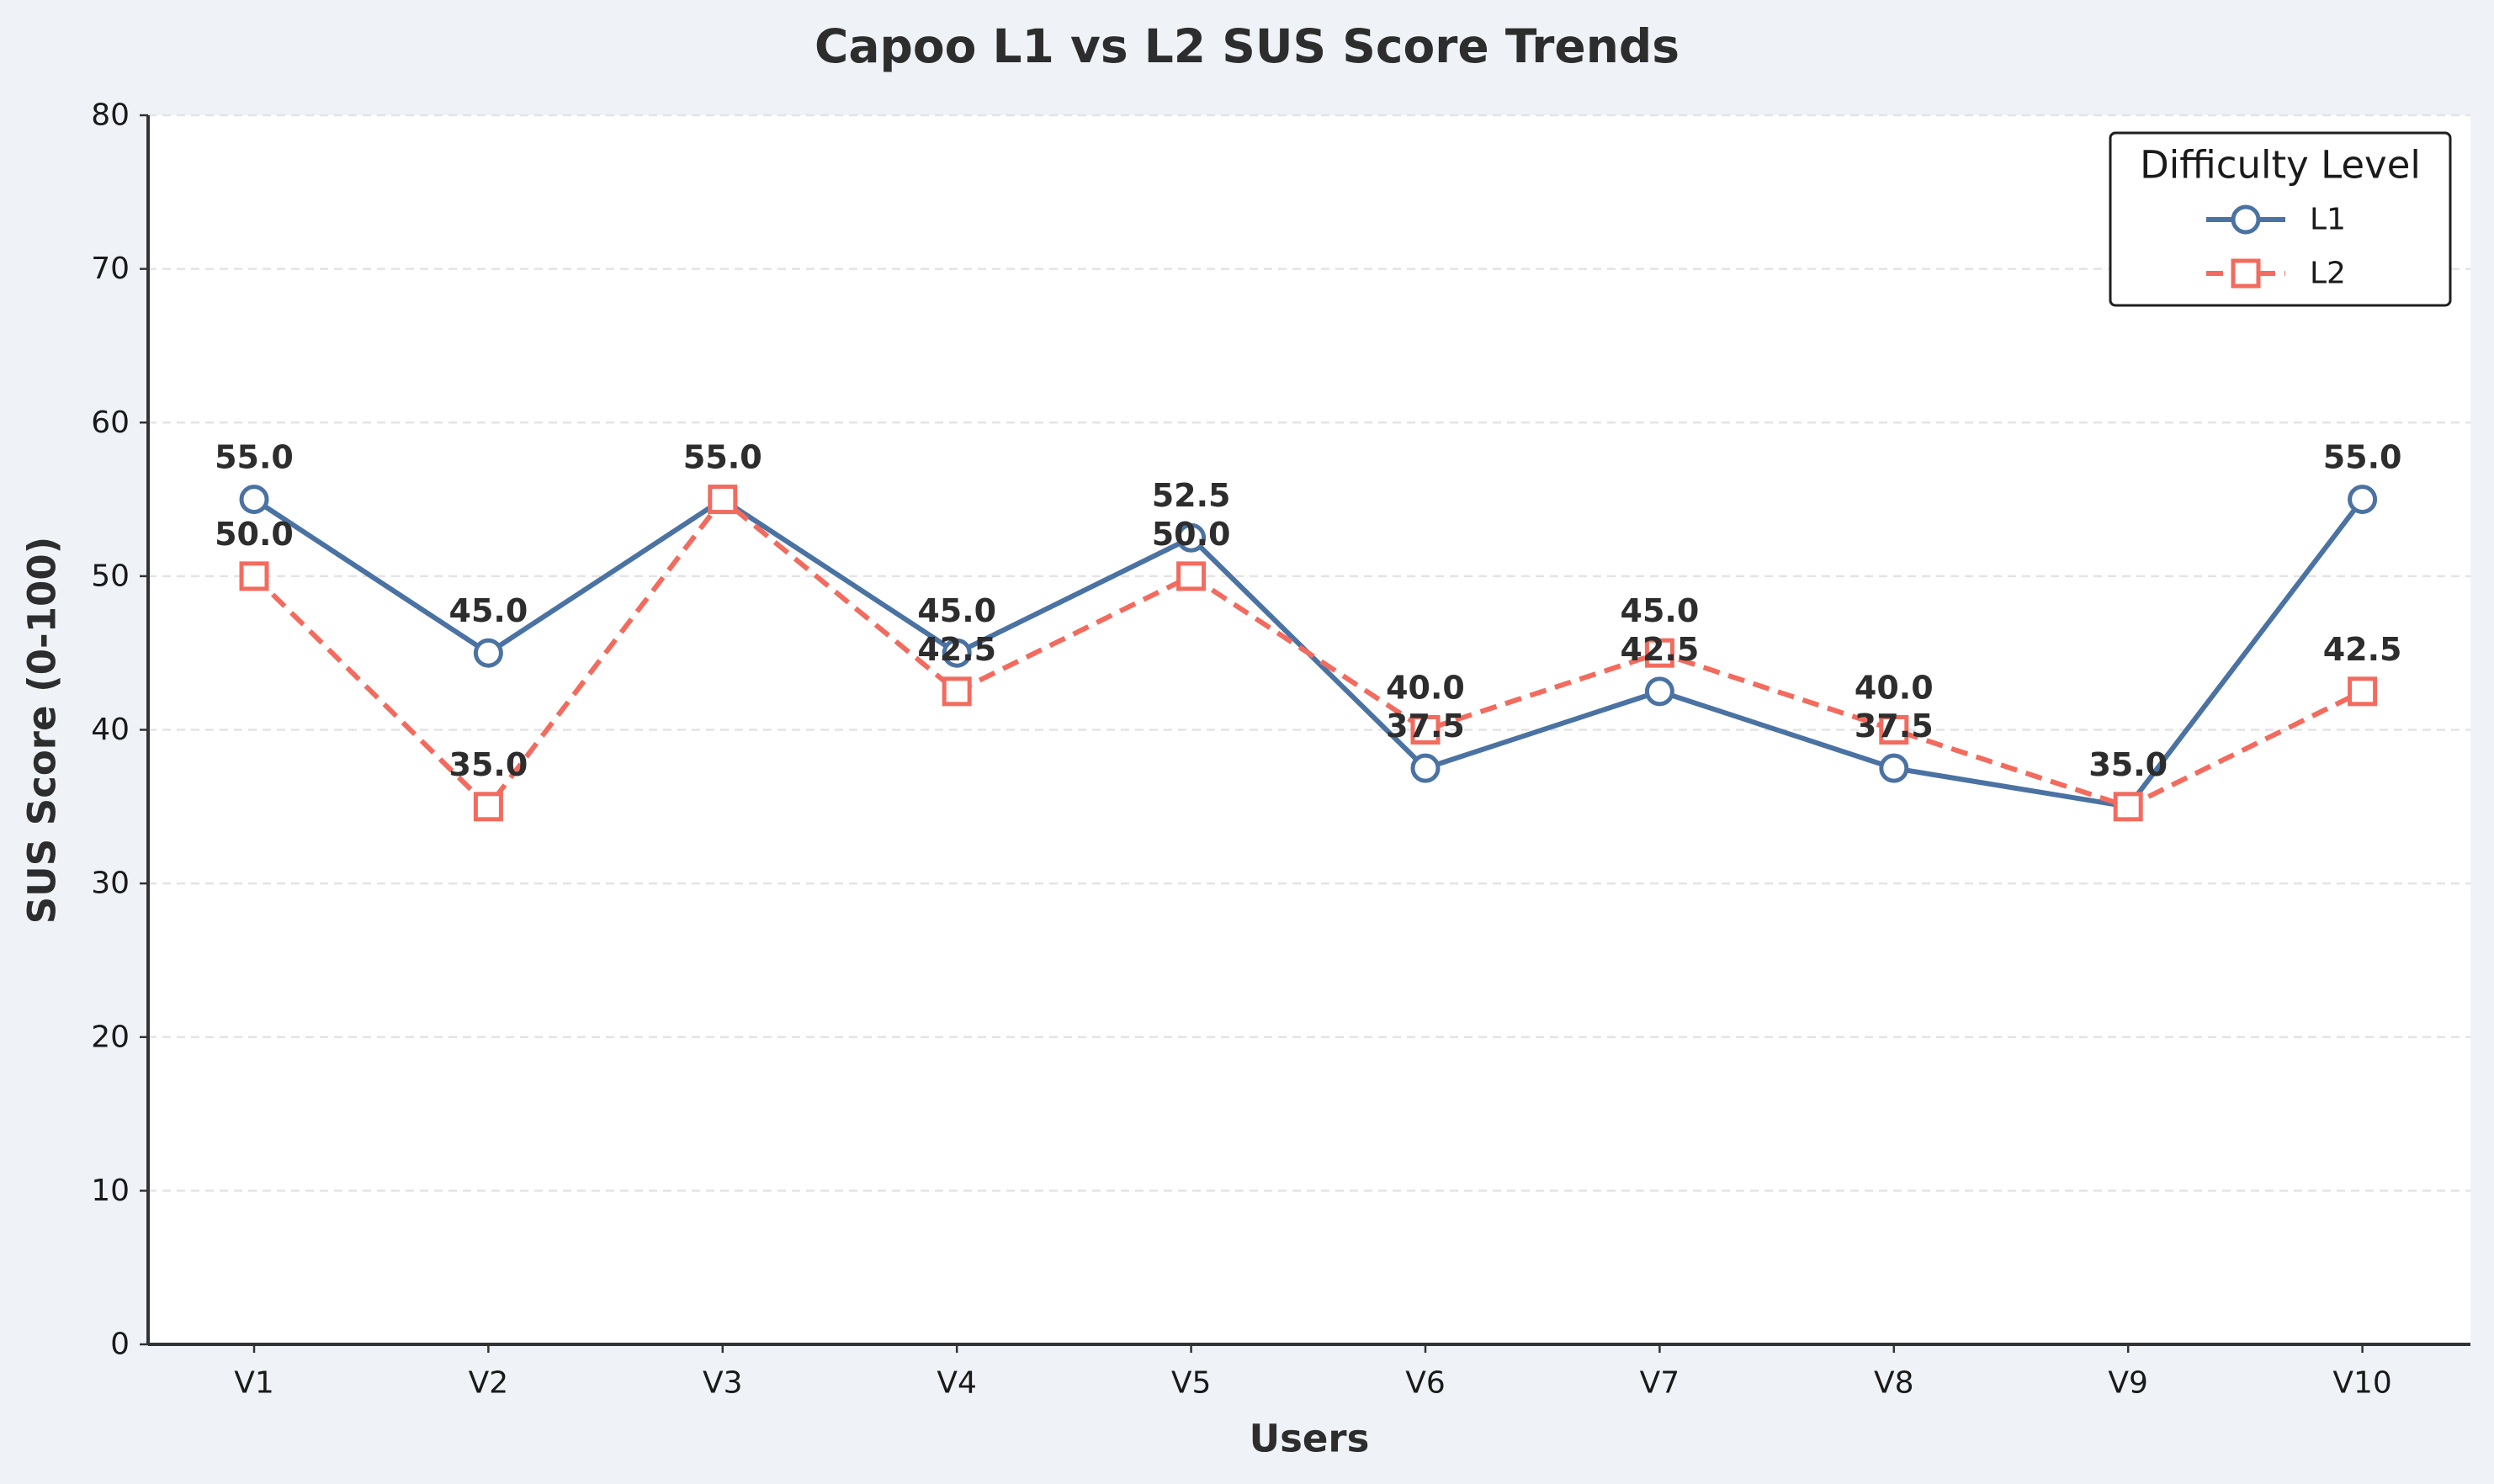 The height and width of the screenshot is (1484, 2494). What do you see at coordinates (1660, 610) in the screenshot?
I see `data-label-l2: 45.0` at bounding box center [1660, 610].